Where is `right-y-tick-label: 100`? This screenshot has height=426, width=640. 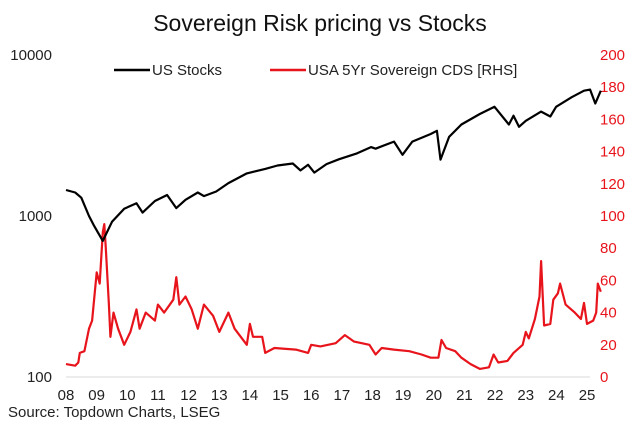
right-y-tick-label: 100 is located at coordinates (612, 216).